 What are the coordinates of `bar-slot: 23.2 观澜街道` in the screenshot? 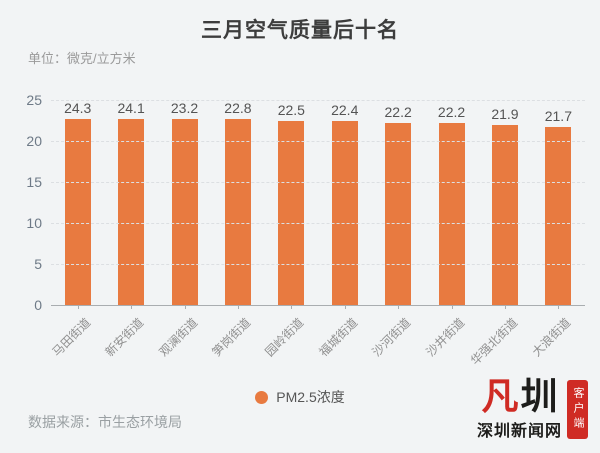 It's located at (183, 229).